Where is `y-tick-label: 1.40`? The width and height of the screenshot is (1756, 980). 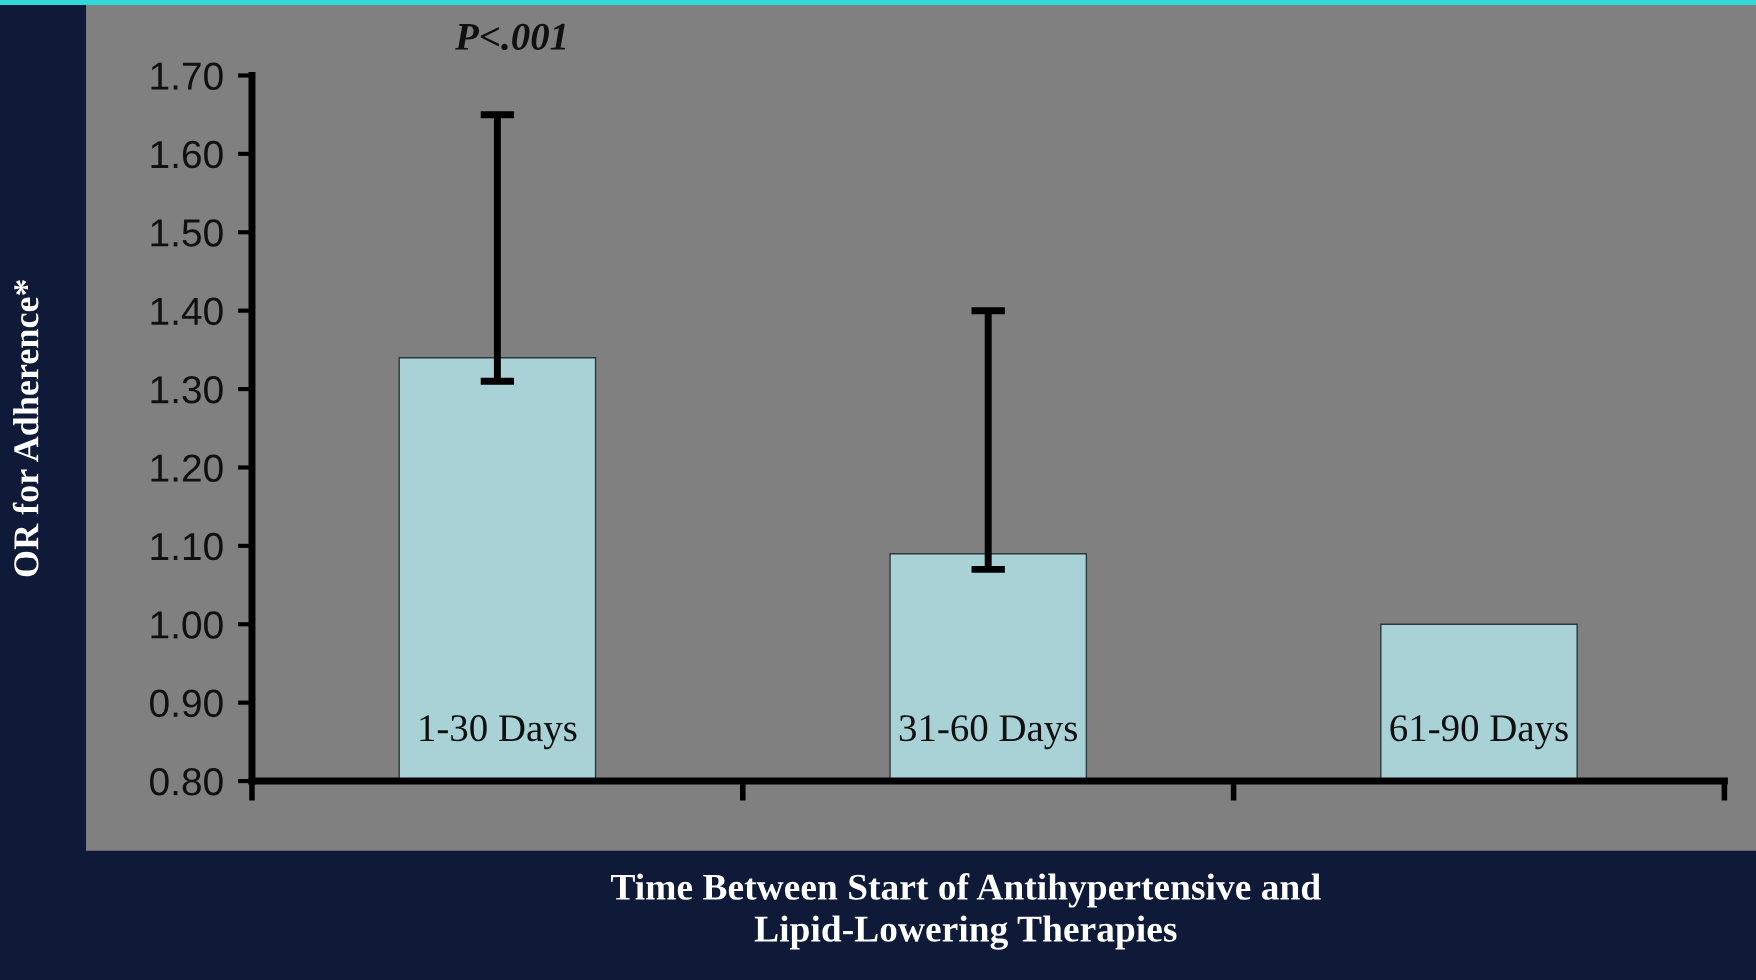
y-tick-label: 1.40 is located at coordinates (187, 311).